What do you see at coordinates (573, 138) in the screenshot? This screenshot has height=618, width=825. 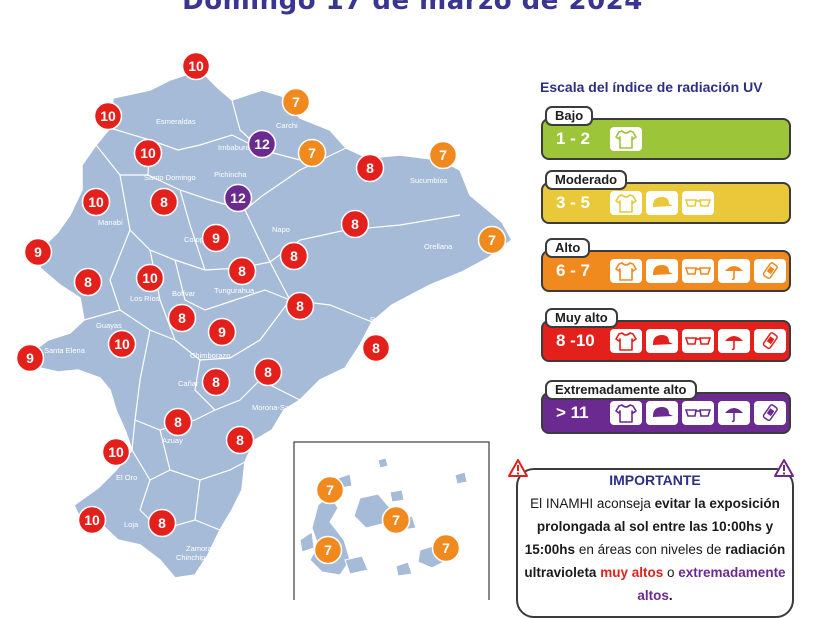 I see `uv-scale-range: 1 - 2` at bounding box center [573, 138].